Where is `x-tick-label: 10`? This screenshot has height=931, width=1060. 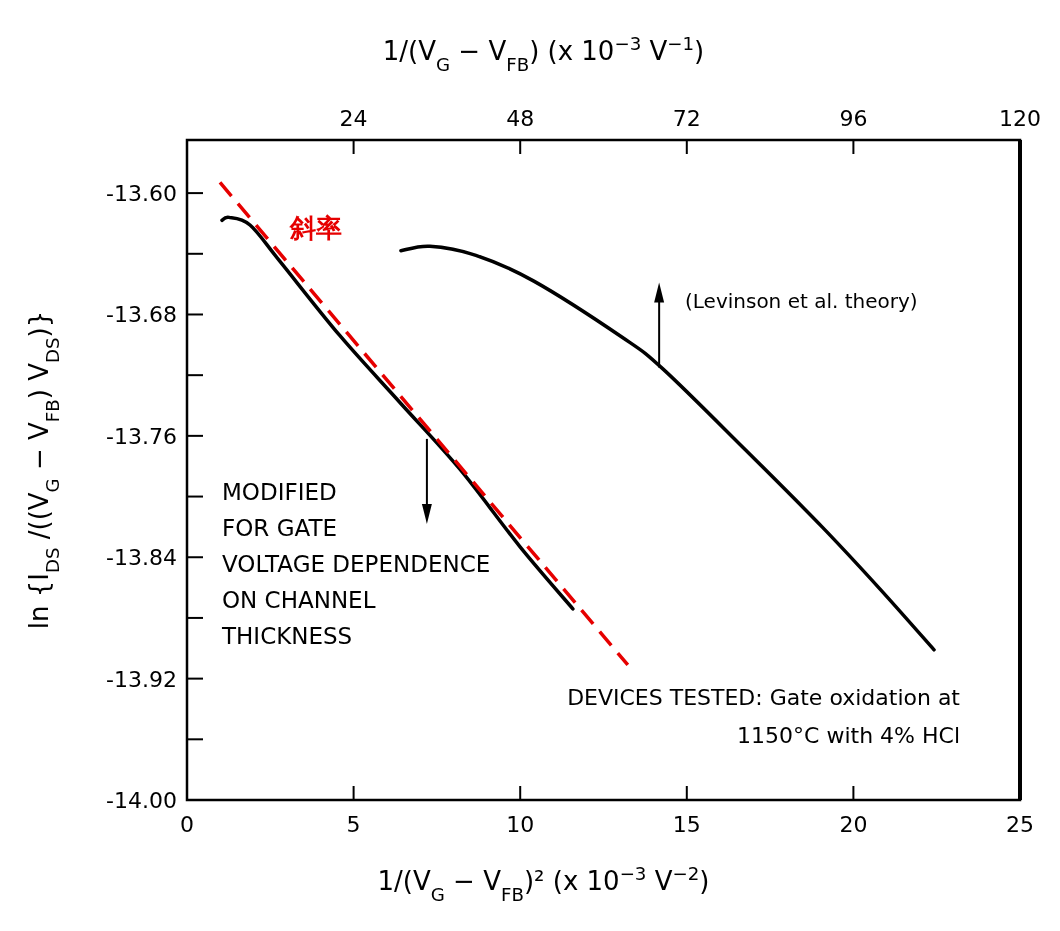
x-tick-label: 10 is located at coordinates (520, 824).